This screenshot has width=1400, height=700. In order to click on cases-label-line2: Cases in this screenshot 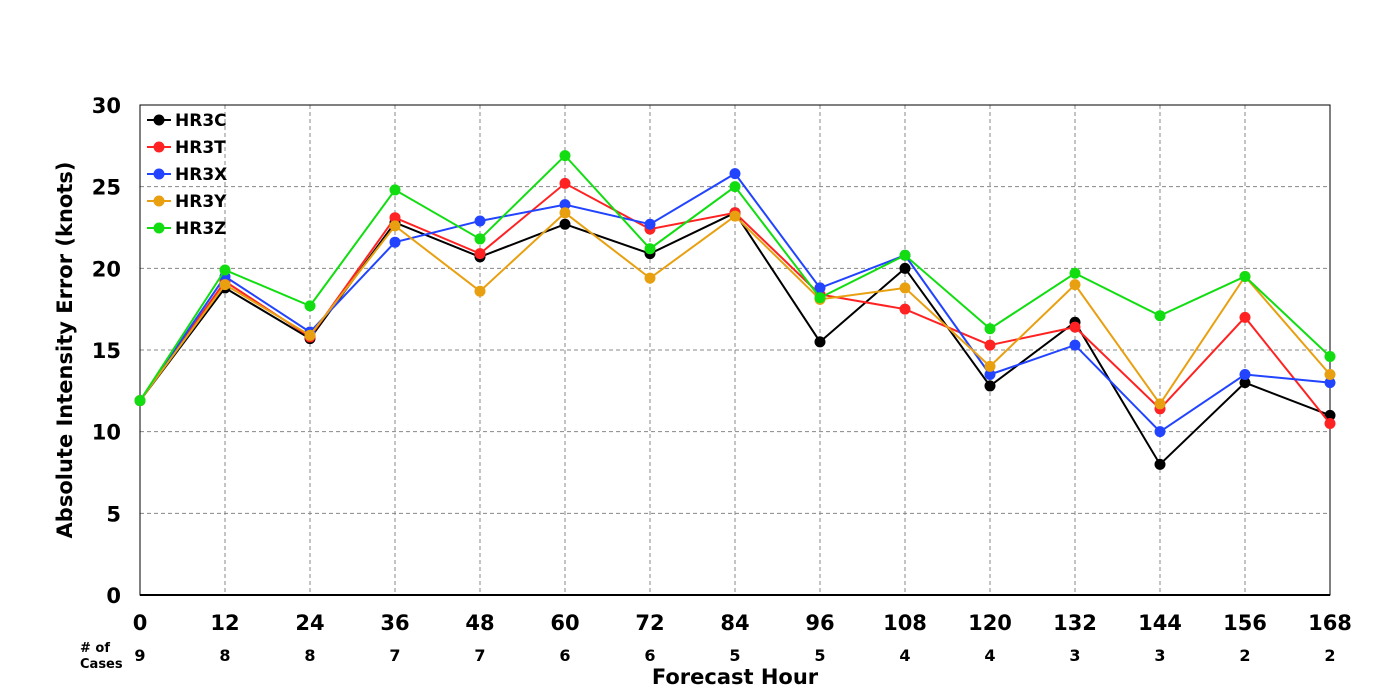, I will do `click(101, 664)`.